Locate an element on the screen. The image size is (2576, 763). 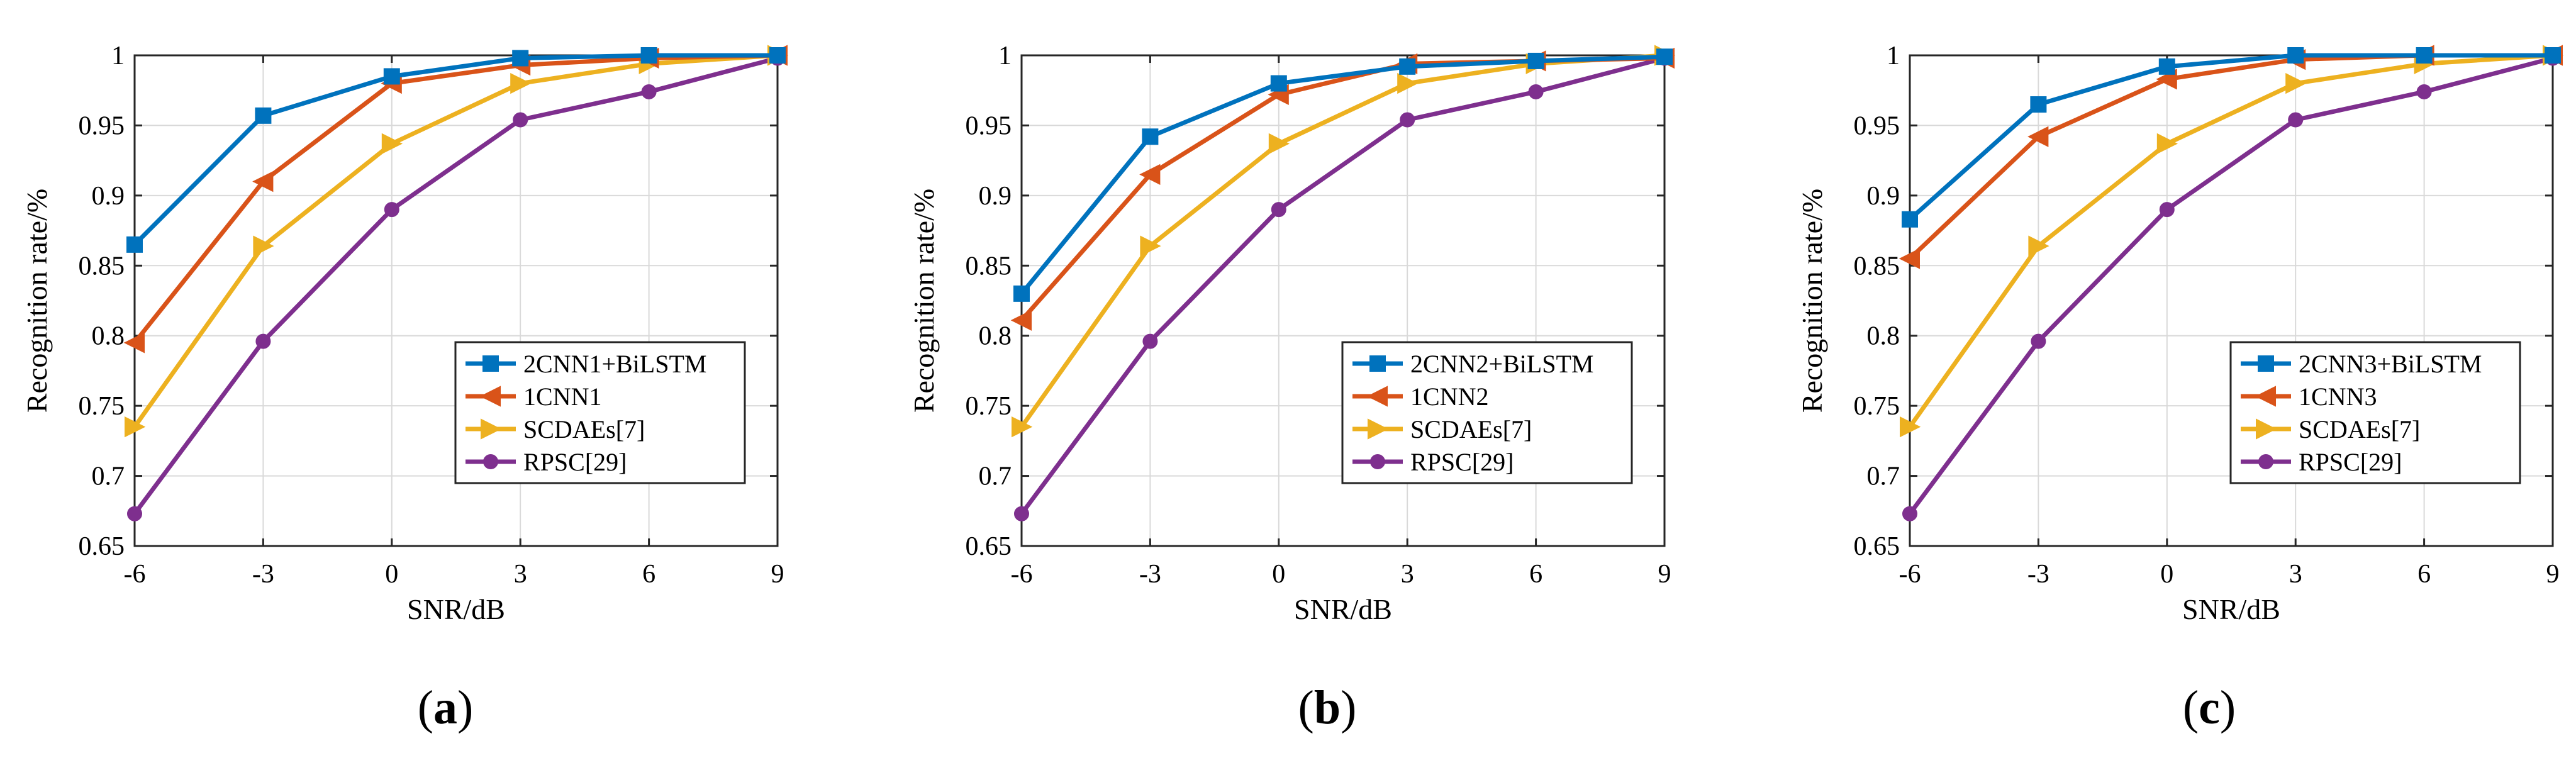
legend-label: 2CNN2+BiLSTM is located at coordinates (1501, 364).